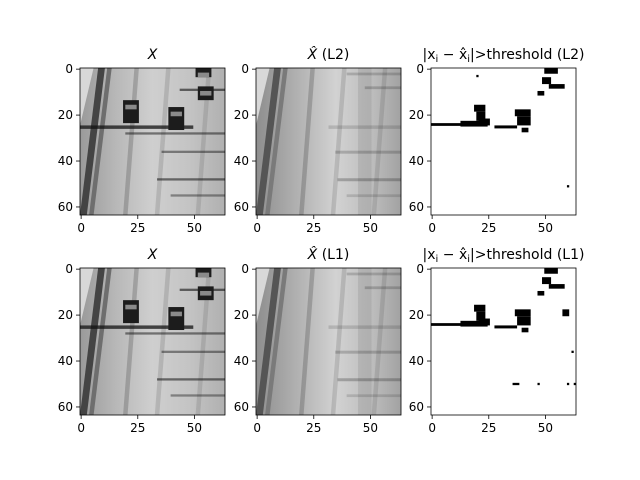 Image resolution: width=640 pixels, height=480 pixels. What do you see at coordinates (364, 141) in the screenshot?
I see `reconstruction-blur` at bounding box center [364, 141].